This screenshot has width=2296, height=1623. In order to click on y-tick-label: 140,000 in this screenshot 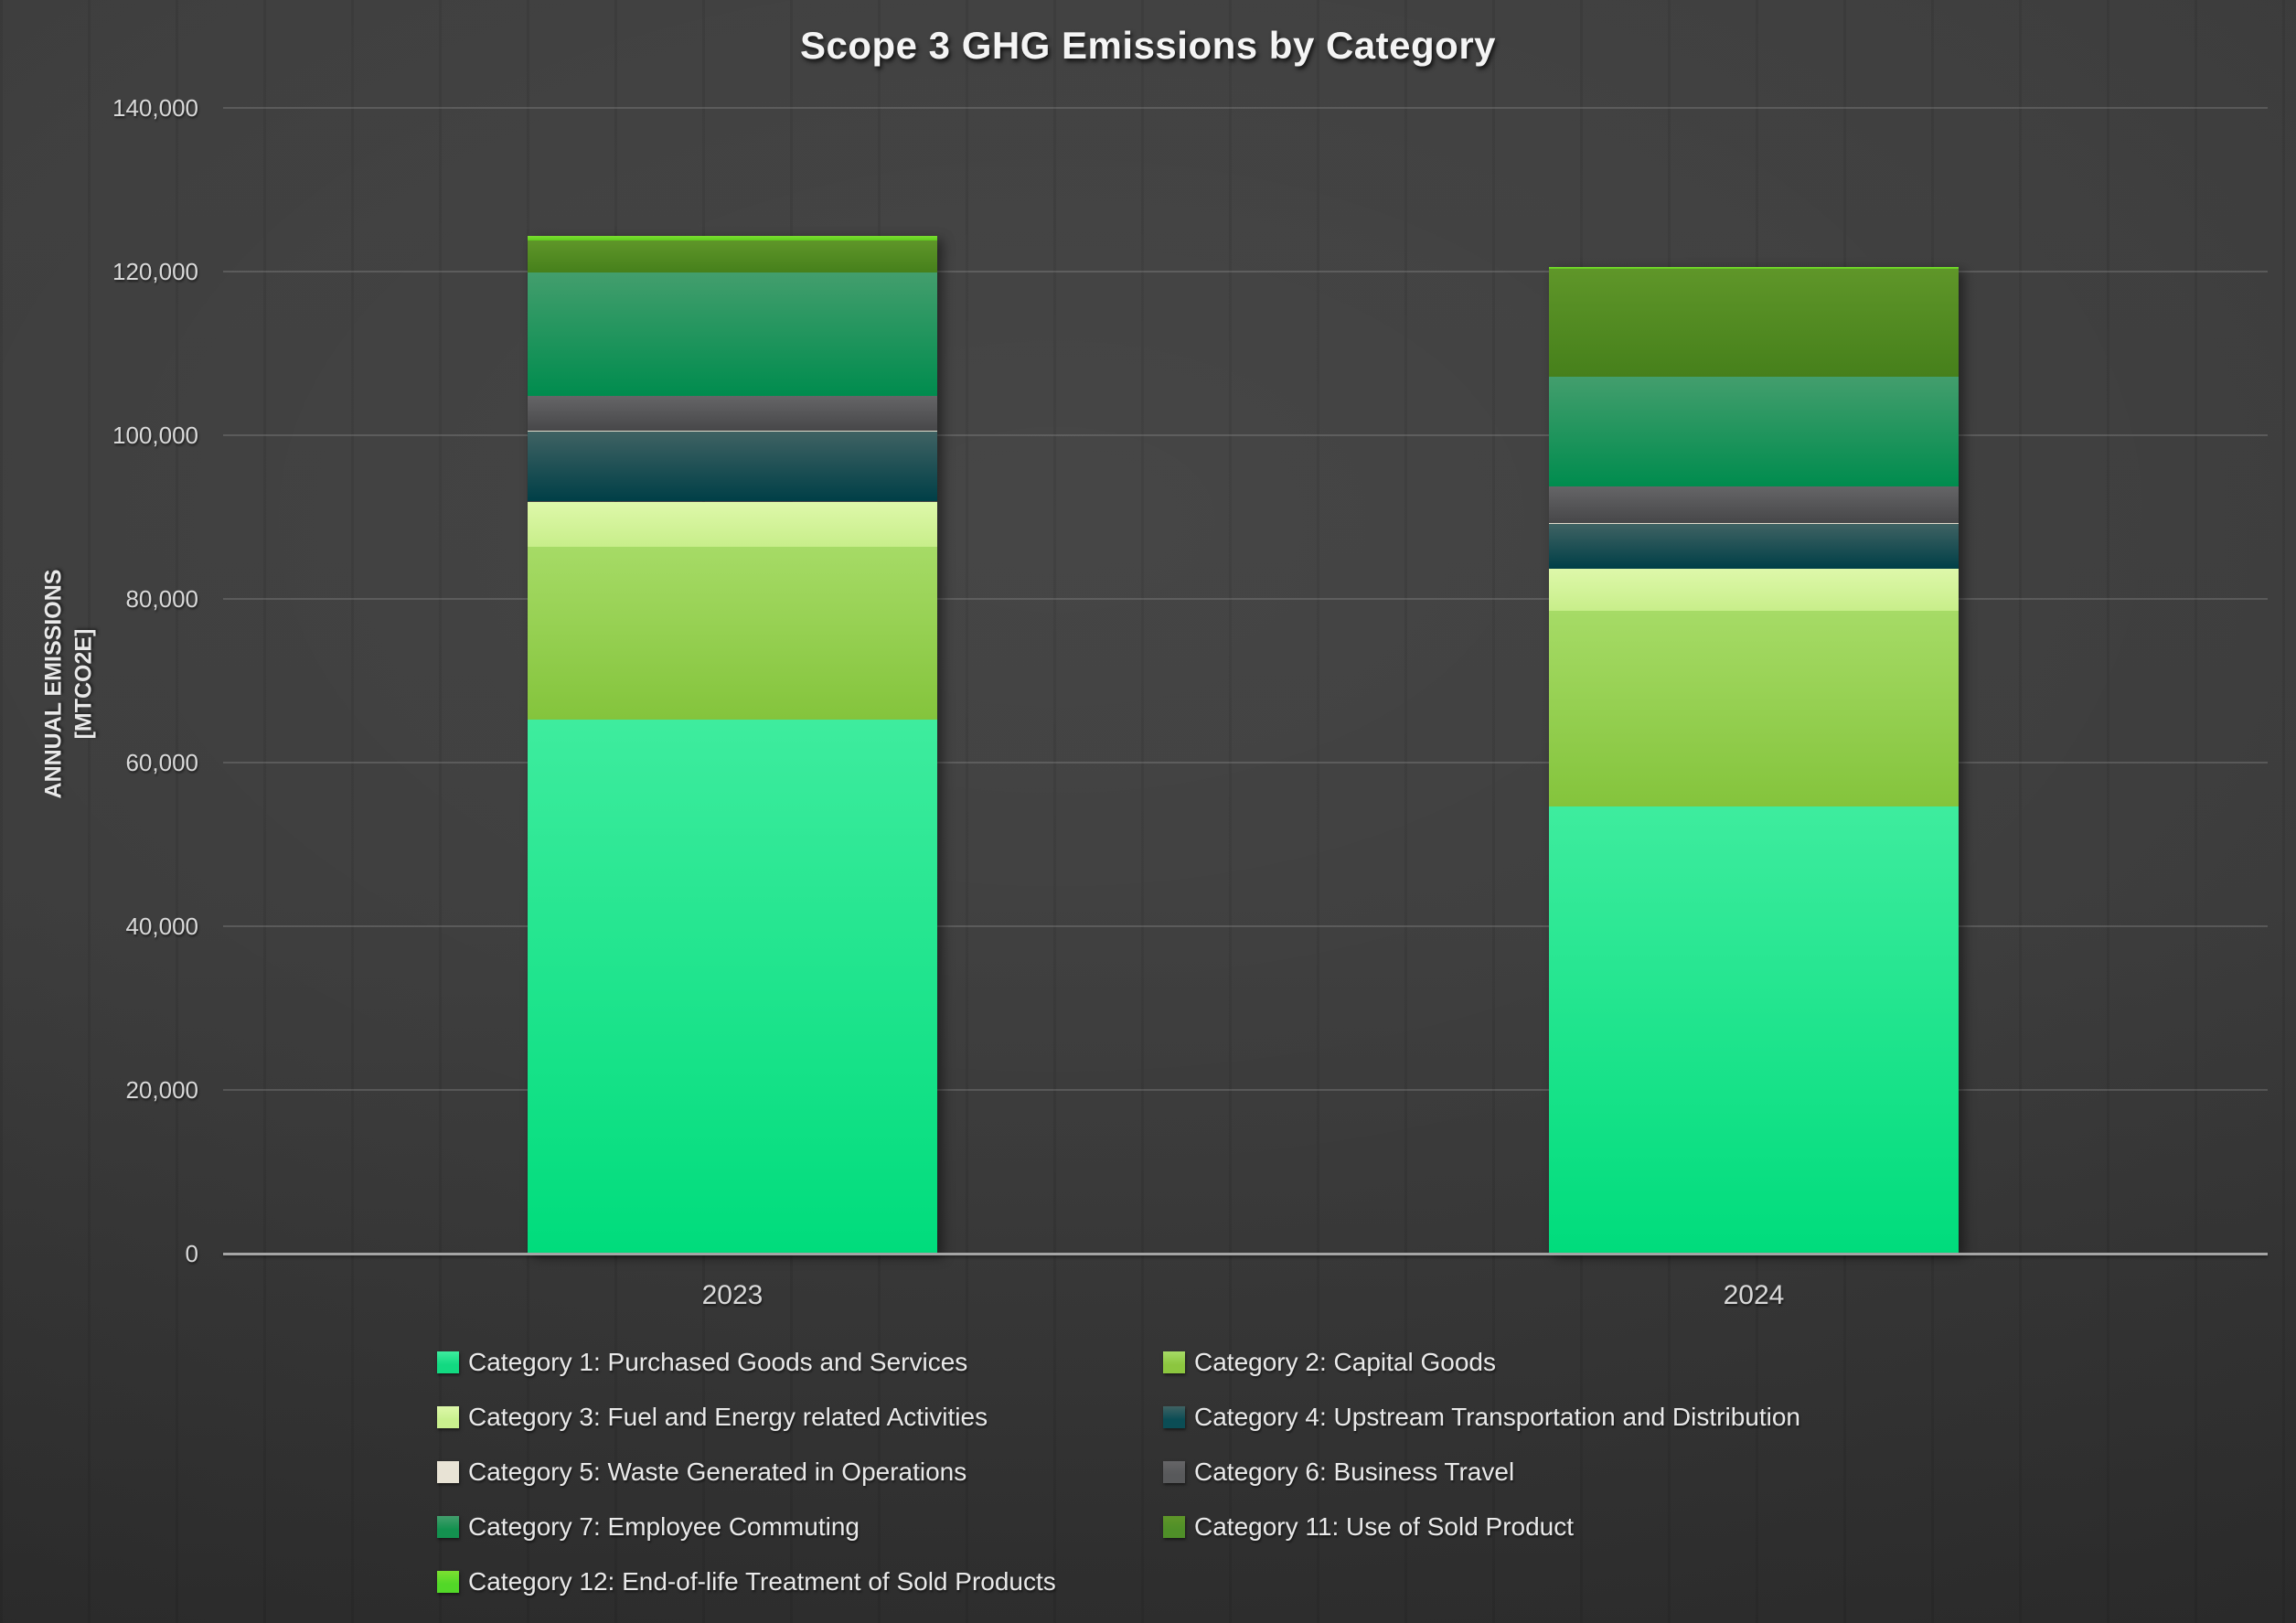, I will do `click(155, 108)`.